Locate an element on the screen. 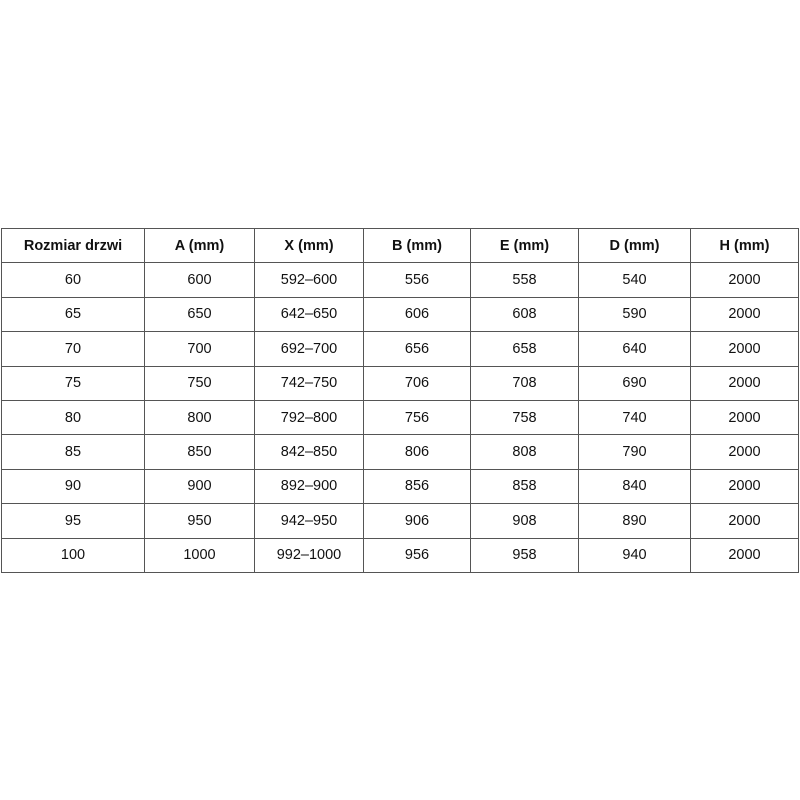 The image size is (800, 800). table-cell: 940 is located at coordinates (634, 555).